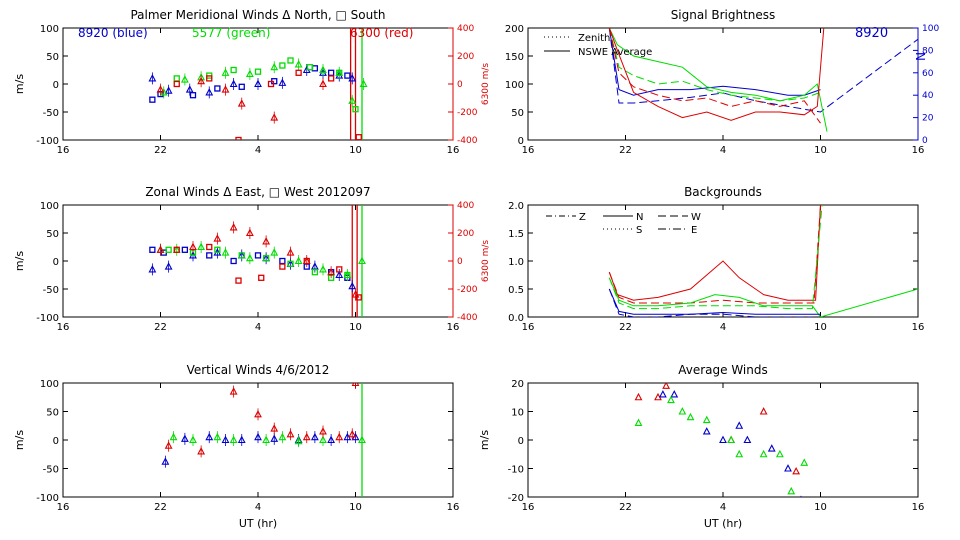  What do you see at coordinates (258, 370) in the screenshot?
I see `chart-title: Vertical Winds 4/6/2012` at bounding box center [258, 370].